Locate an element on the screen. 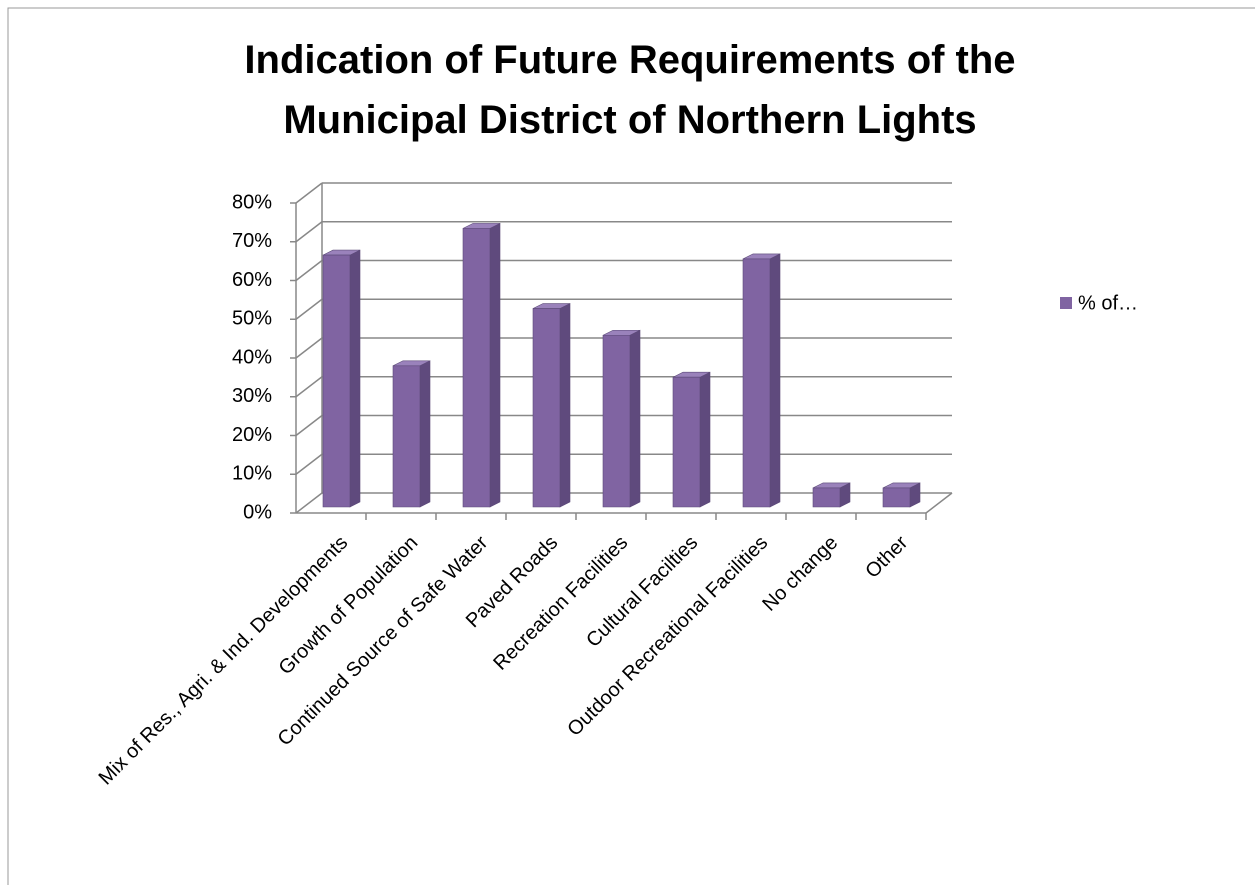  y-tick-label: 0% is located at coordinates (257, 512).